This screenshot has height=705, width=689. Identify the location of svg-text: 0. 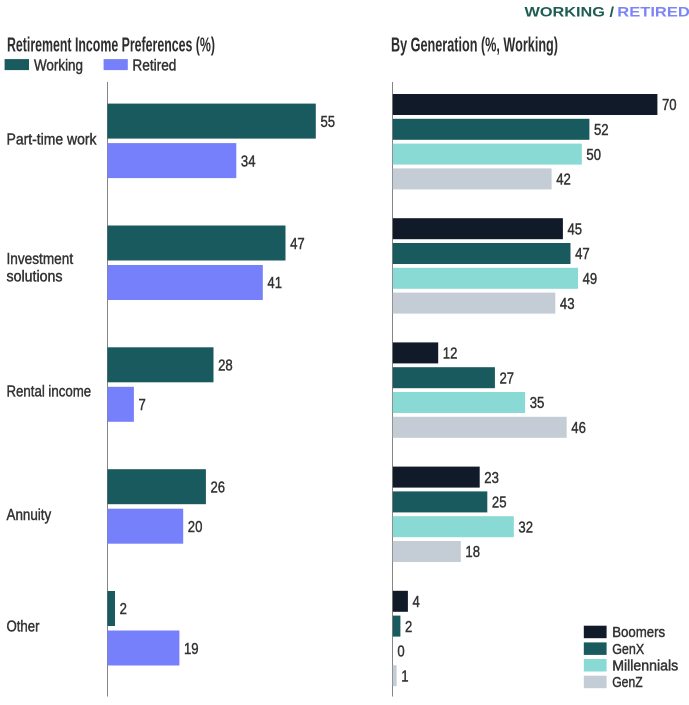
(400, 652).